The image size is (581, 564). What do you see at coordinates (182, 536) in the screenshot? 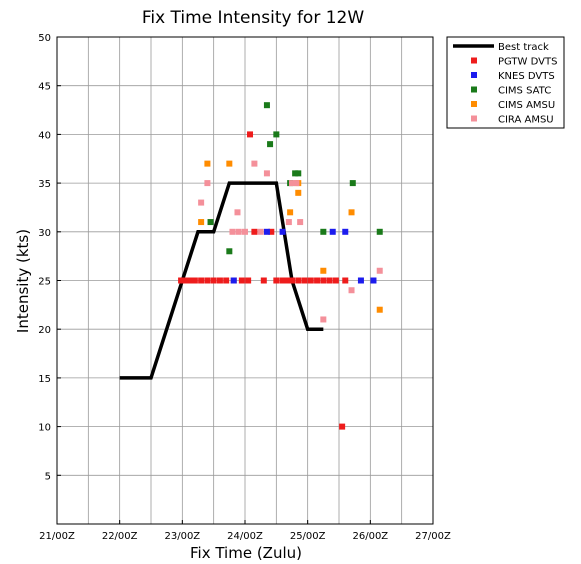
I see `x-tick-label: 23/00Z` at bounding box center [182, 536].